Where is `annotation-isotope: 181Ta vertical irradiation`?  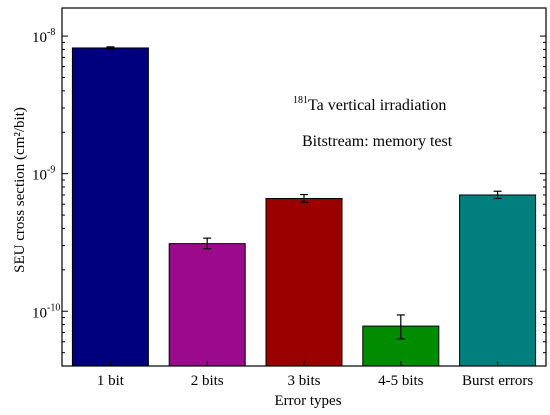
annotation-isotope: 181Ta vertical irradiation is located at coordinates (369, 104).